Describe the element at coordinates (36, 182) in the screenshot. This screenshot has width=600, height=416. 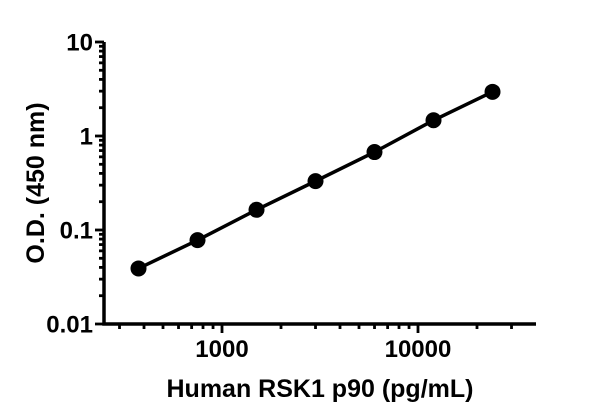
I see `y-axis-title: O.D. (450 nm)` at that location.